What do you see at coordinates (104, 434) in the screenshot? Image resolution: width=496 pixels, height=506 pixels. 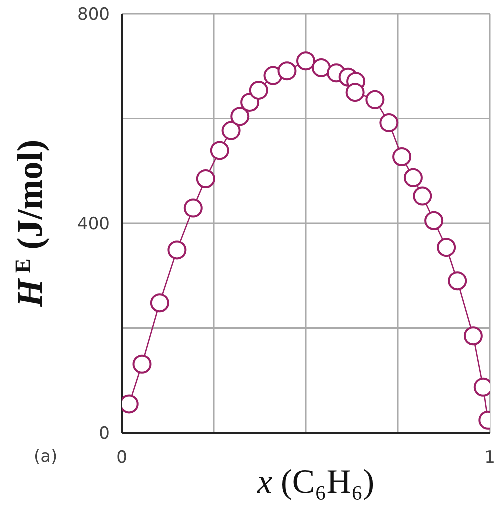 I see `y-tick-label: 0` at bounding box center [104, 434].